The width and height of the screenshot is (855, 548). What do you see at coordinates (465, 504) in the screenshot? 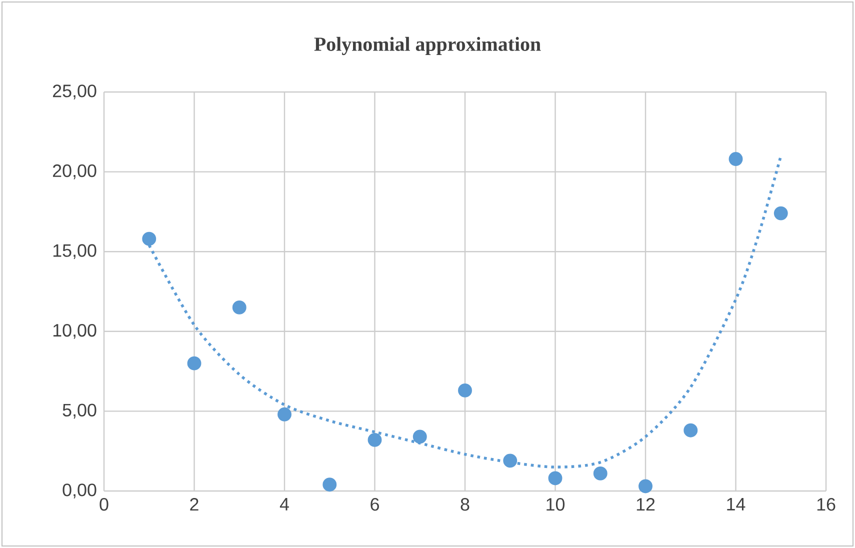
I see `x-tick-label: 8` at bounding box center [465, 504].